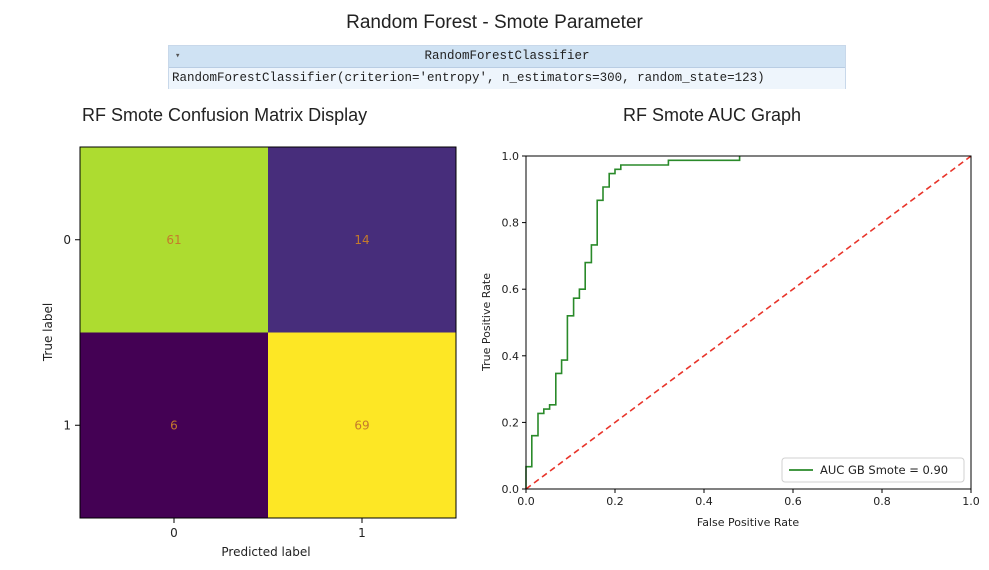 The image size is (989, 570). I want to click on cm-value-label-0-1: 14, so click(361, 240).